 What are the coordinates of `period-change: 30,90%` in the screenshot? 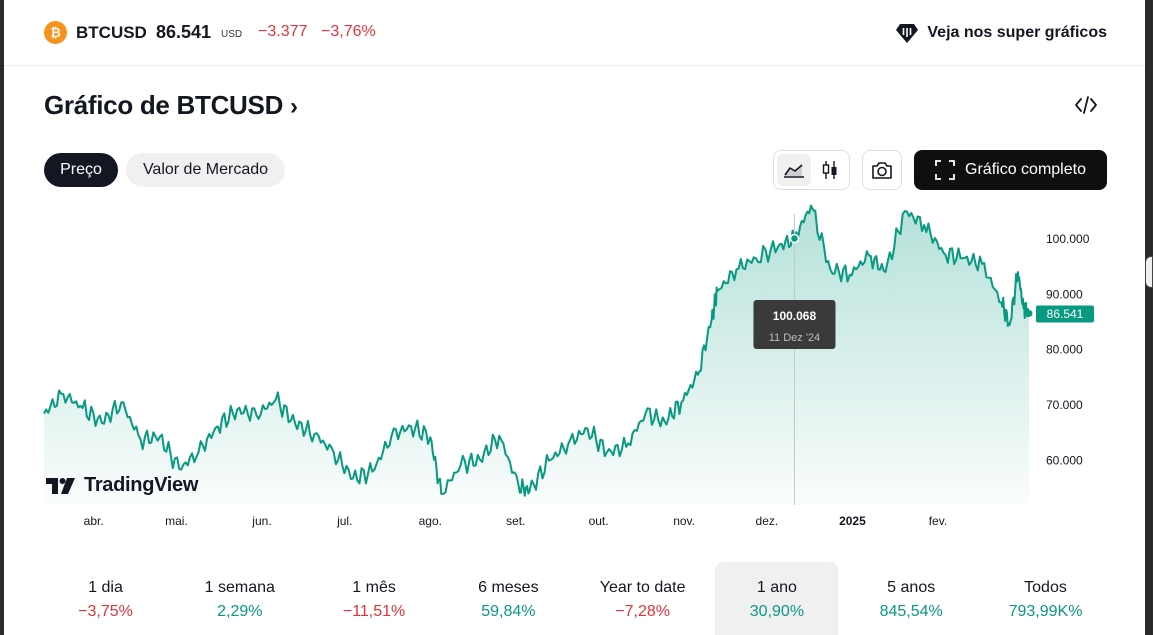 It's located at (777, 611).